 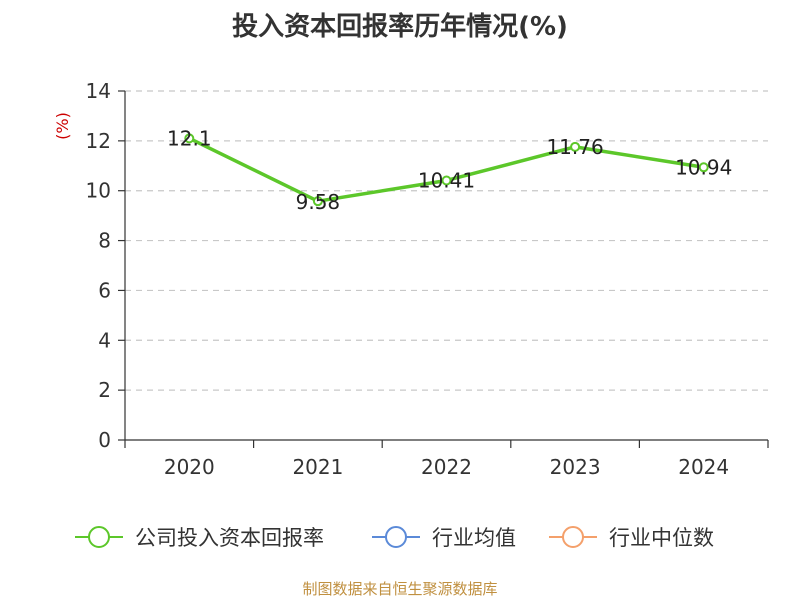 What do you see at coordinates (104, 390) in the screenshot?
I see `y-tick-label-2: 2` at bounding box center [104, 390].